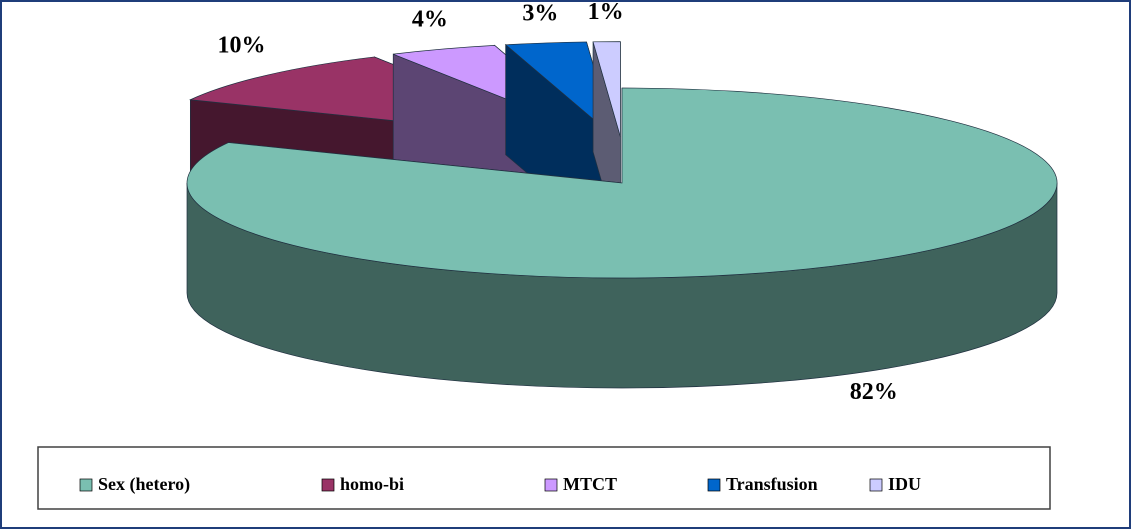  What do you see at coordinates (874, 392) in the screenshot?
I see `data-label: 82%` at bounding box center [874, 392].